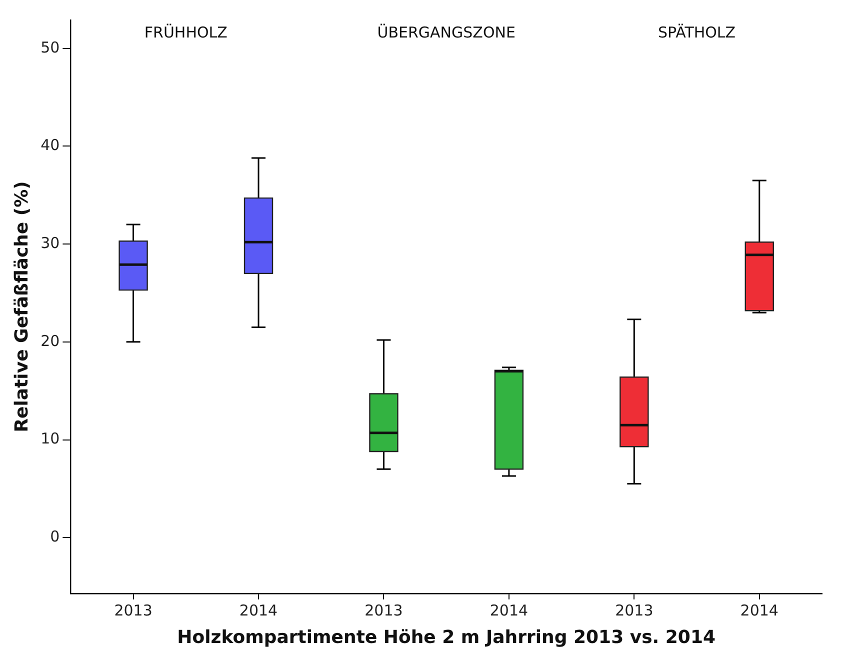 This screenshot has width=844, height=661. Describe the element at coordinates (21, 306) in the screenshot. I see `y-axis-title: Relative Gefäßfläche (%)` at that location.